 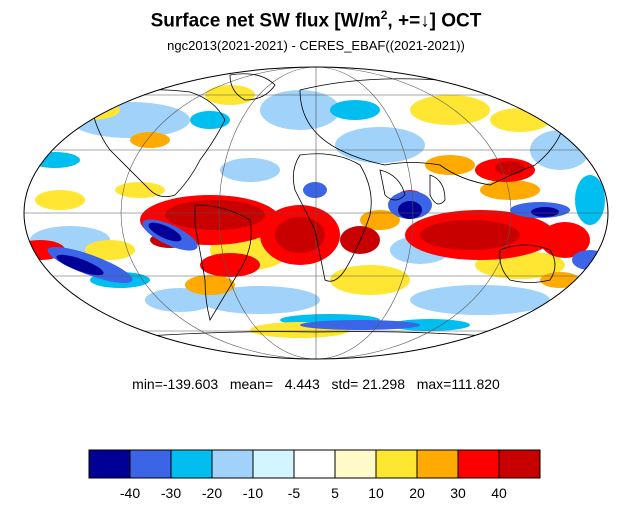 I want to click on stat-std: 21.298, so click(x=384, y=384).